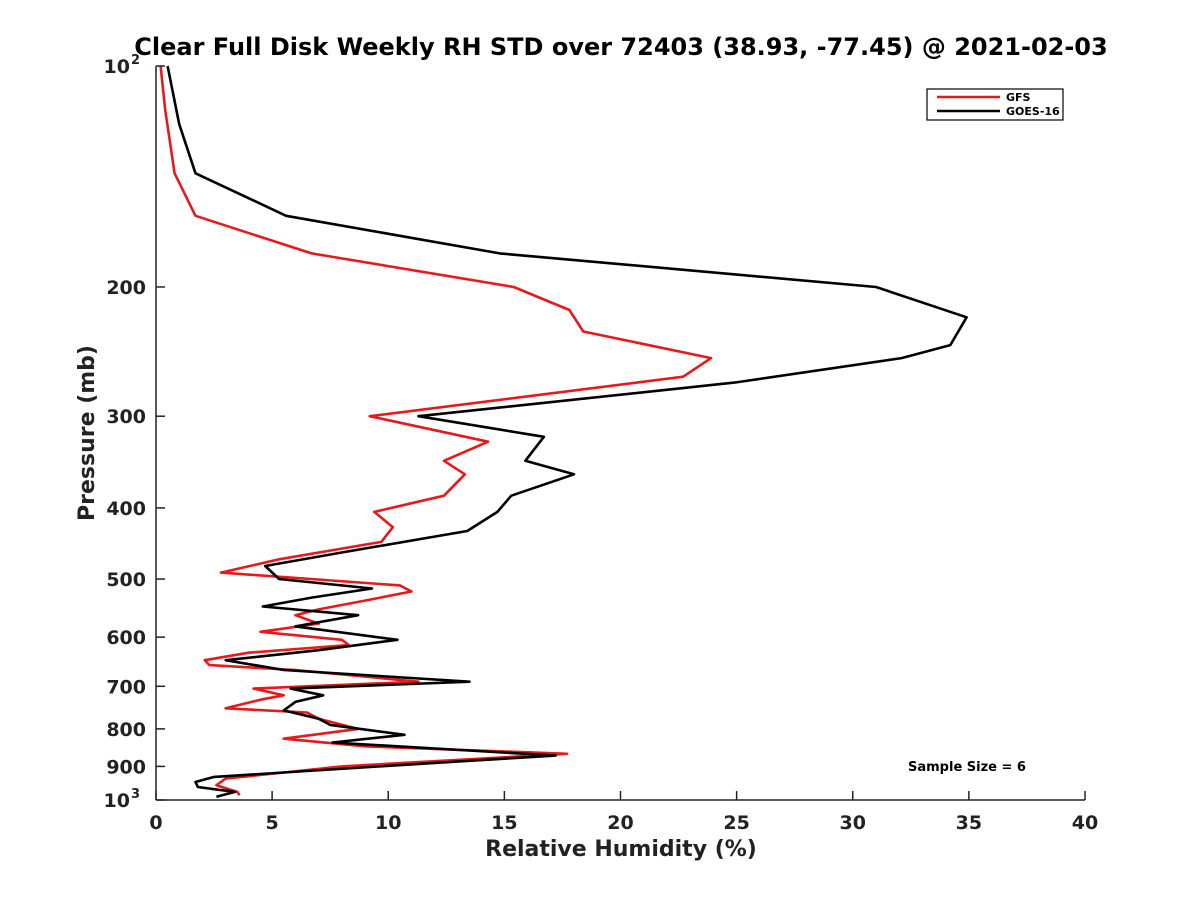 Image resolution: width=1200 pixels, height=900 pixels. What do you see at coordinates (87, 433) in the screenshot?
I see `y-axis-label: Pressure (mb)` at bounding box center [87, 433].